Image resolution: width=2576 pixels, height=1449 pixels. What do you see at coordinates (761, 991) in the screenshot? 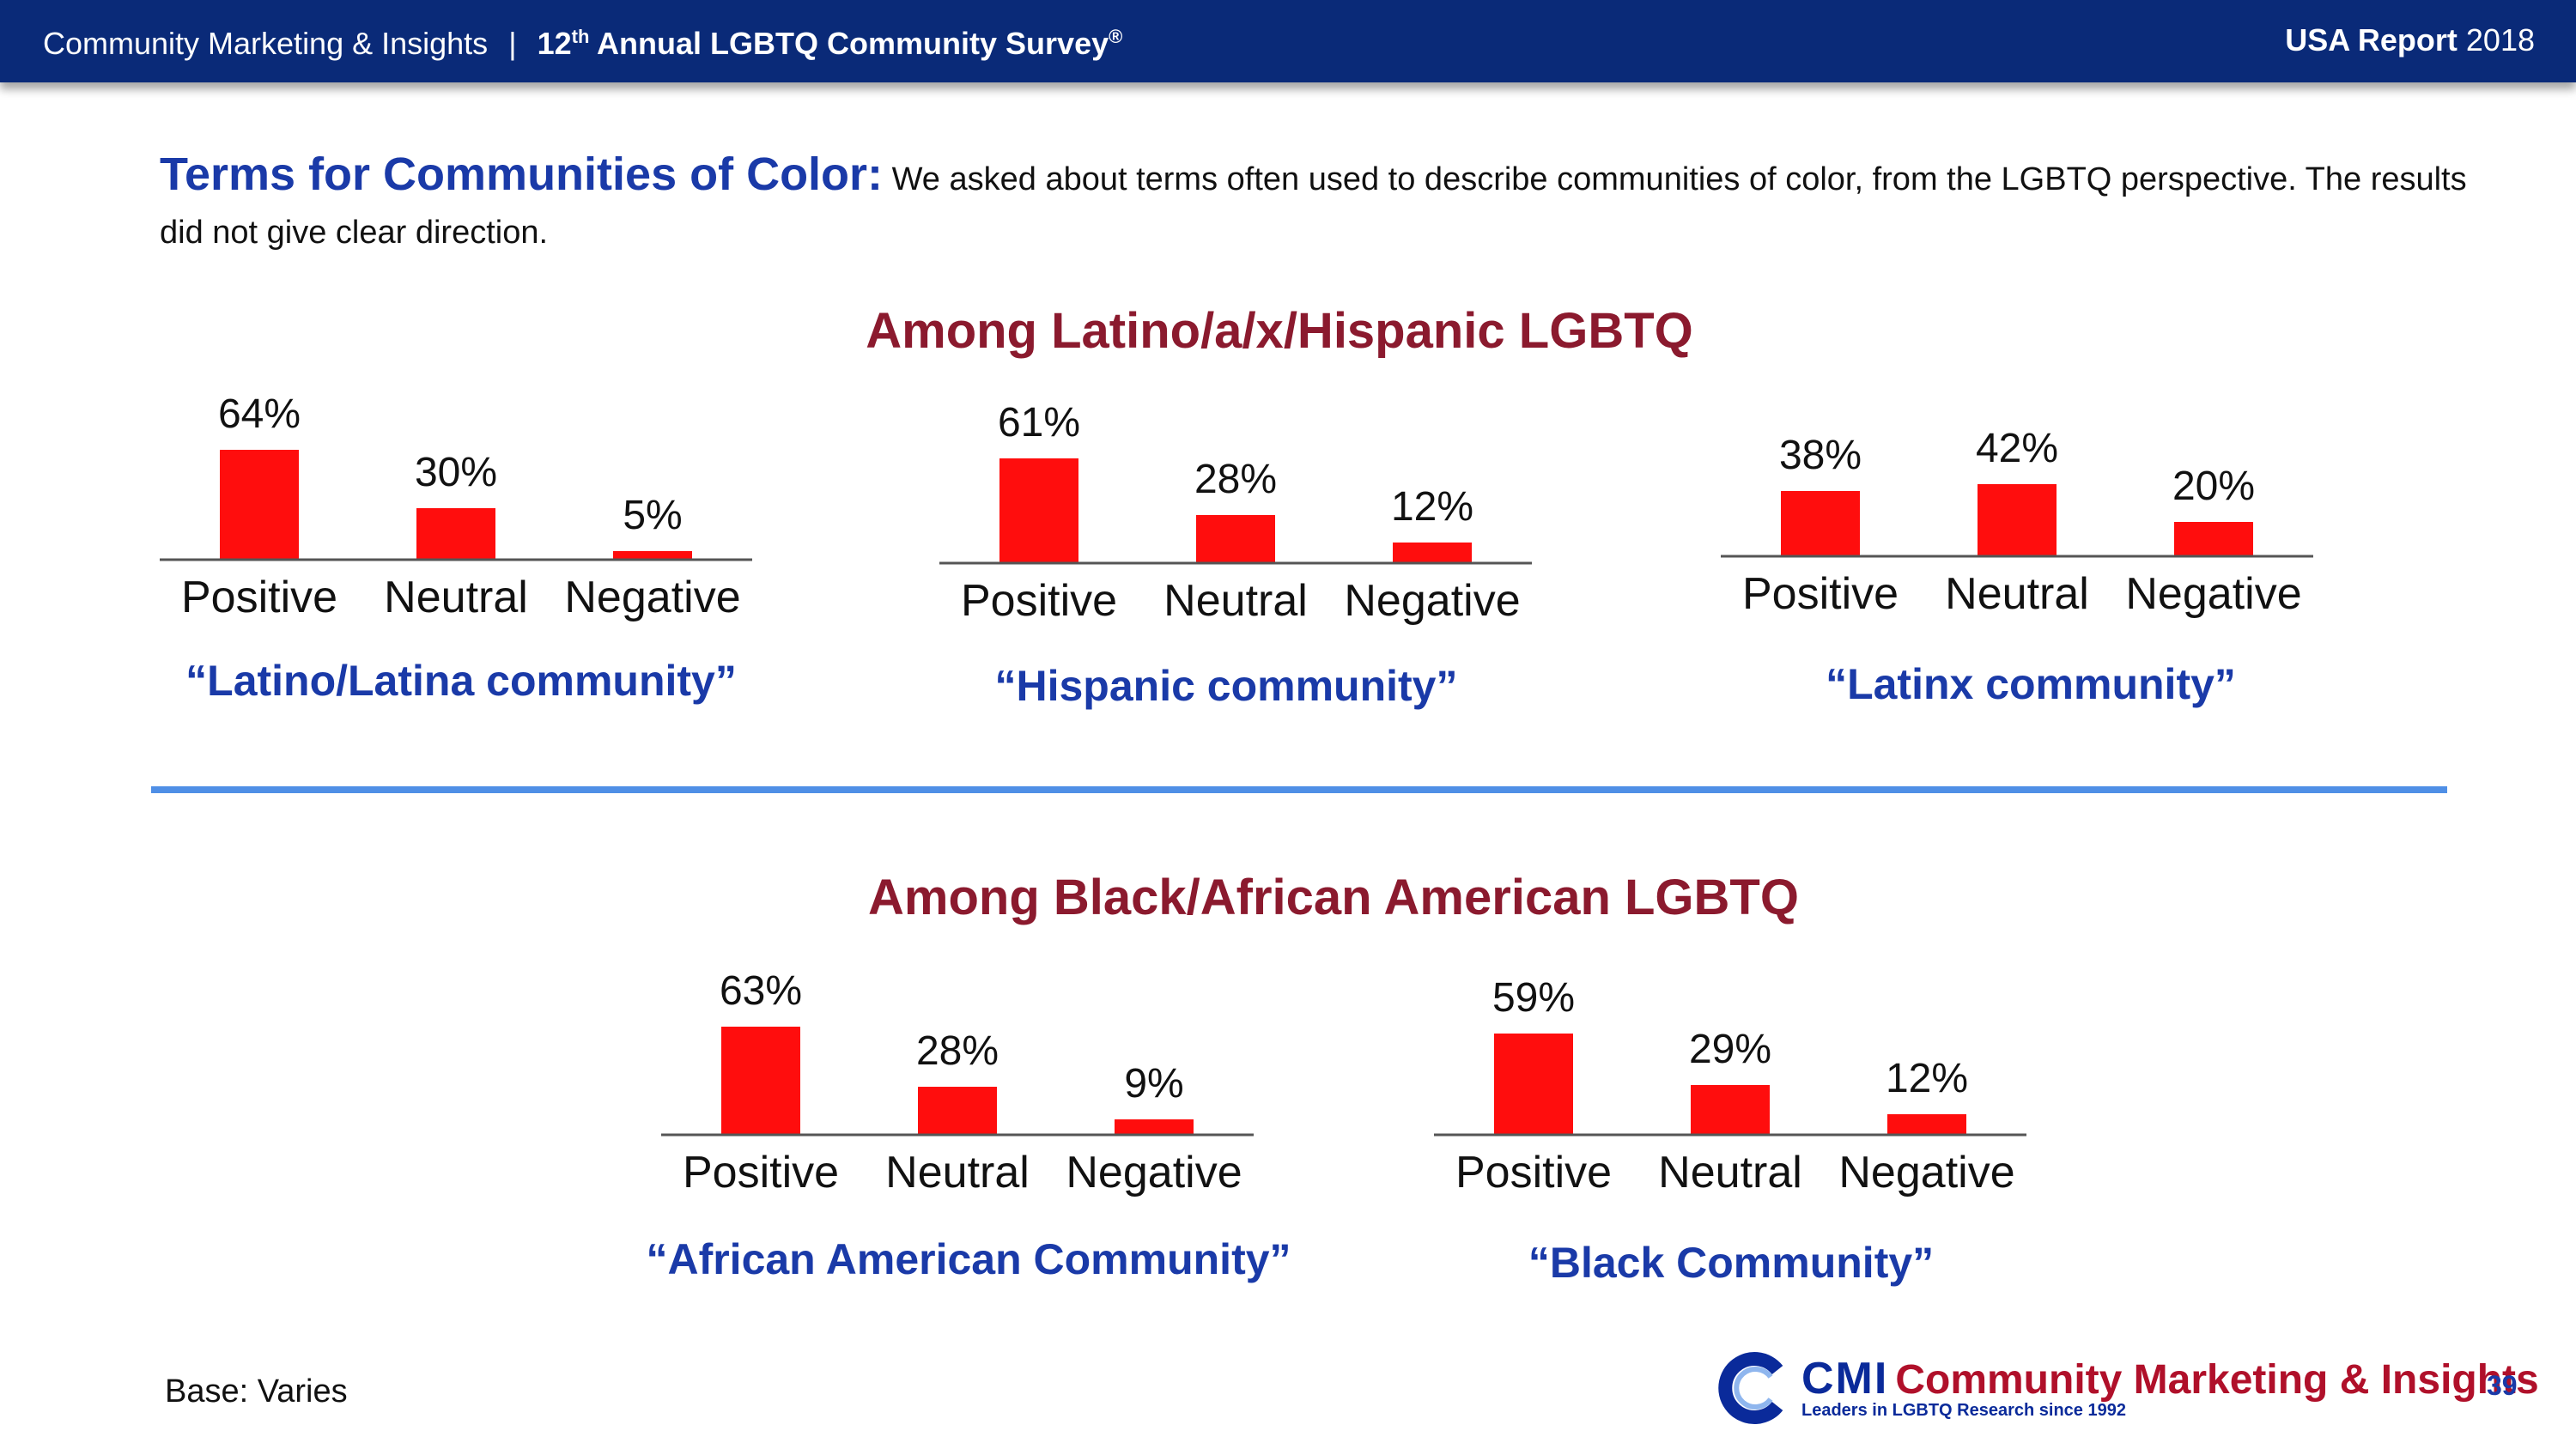
I see `data-label-positive: 63%` at bounding box center [761, 991].